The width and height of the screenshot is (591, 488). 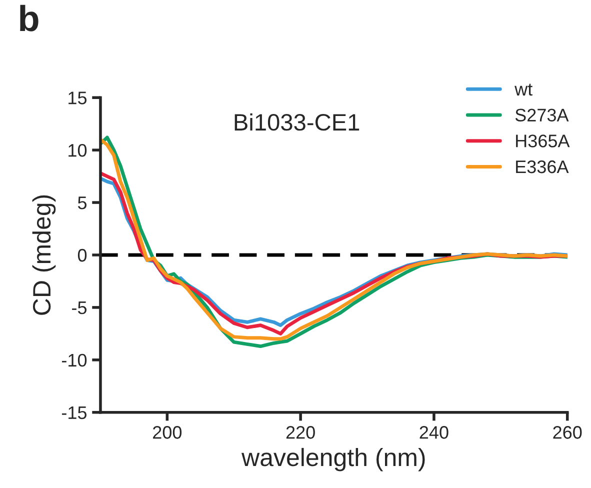 What do you see at coordinates (29, 18) in the screenshot?
I see `text: b` at bounding box center [29, 18].